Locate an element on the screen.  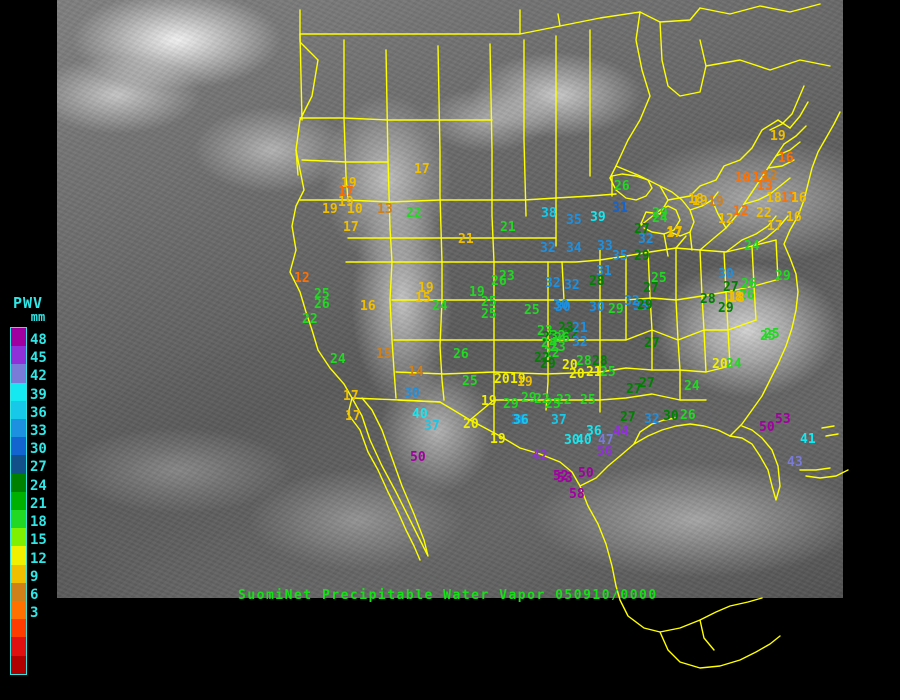
pwv-station-value: 52 is located at coordinates (561, 476).